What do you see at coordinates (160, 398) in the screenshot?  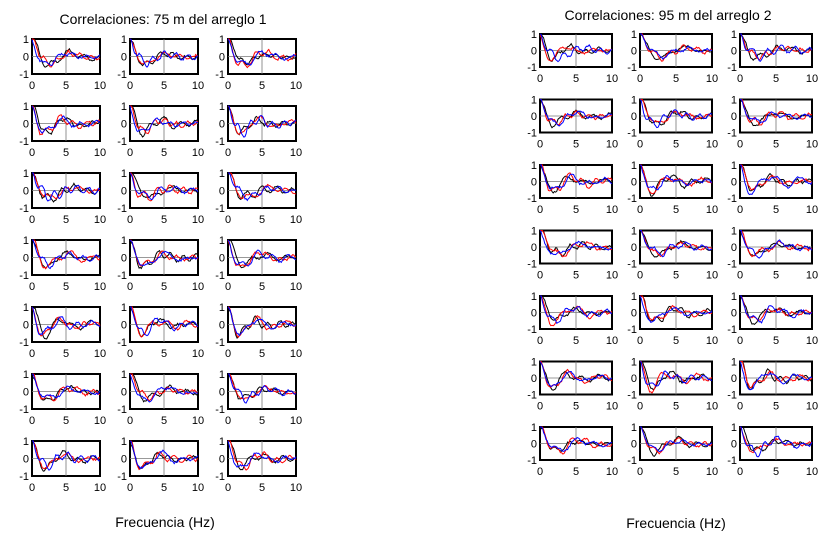 I see `chart1-panel-r6-c2: 10-10 5 10` at bounding box center [160, 398].